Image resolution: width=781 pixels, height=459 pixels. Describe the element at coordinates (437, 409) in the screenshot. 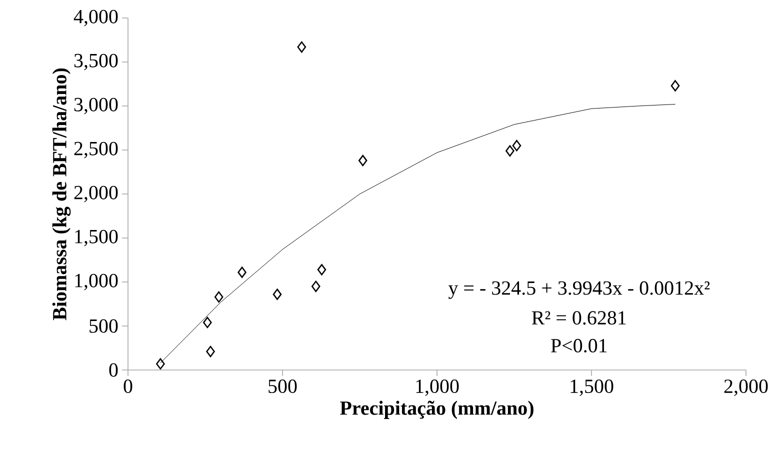

I see `x-axis-title: Precipitação (mm/ano)` at that location.